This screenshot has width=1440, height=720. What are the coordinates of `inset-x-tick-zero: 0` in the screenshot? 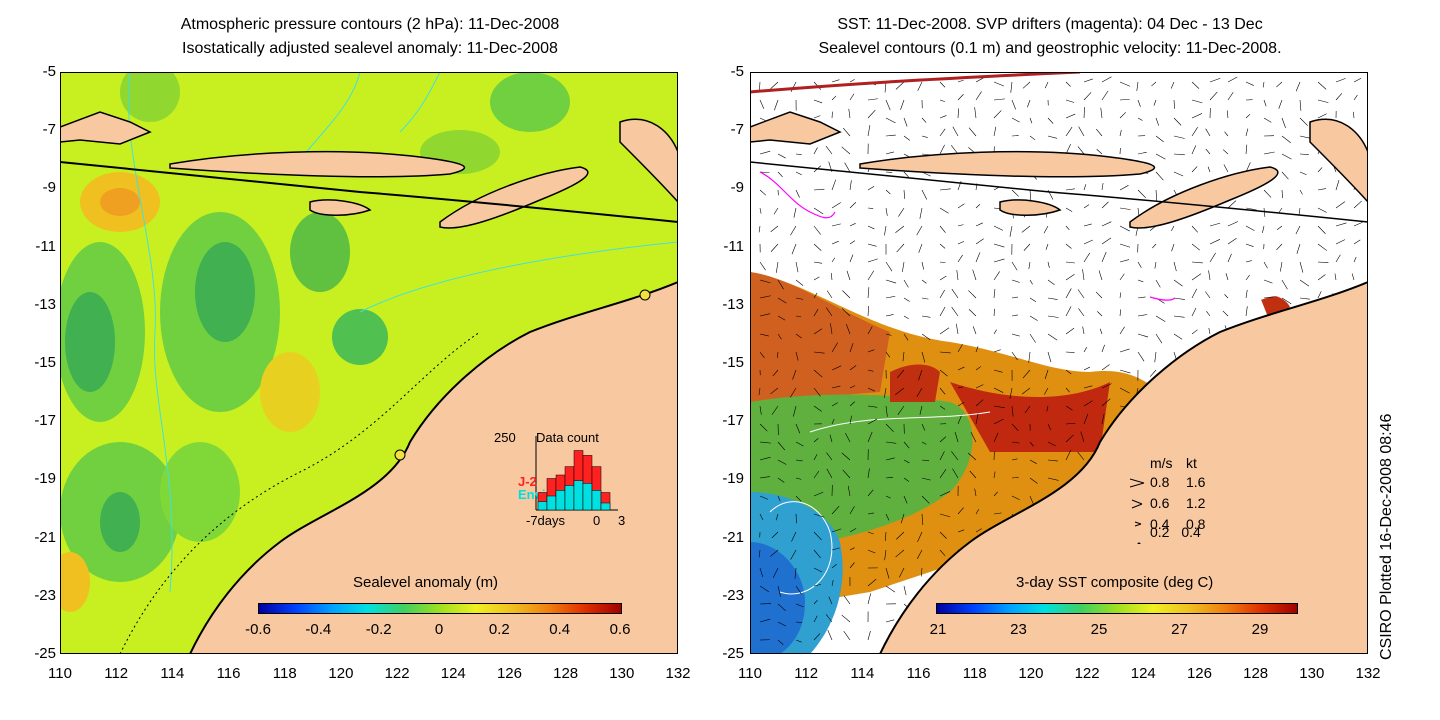 It's located at (596, 520).